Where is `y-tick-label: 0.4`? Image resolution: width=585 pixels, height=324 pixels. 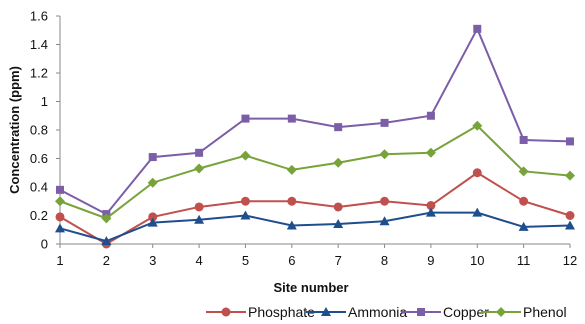 y-tick-label: 0.4 is located at coordinates (39, 187).